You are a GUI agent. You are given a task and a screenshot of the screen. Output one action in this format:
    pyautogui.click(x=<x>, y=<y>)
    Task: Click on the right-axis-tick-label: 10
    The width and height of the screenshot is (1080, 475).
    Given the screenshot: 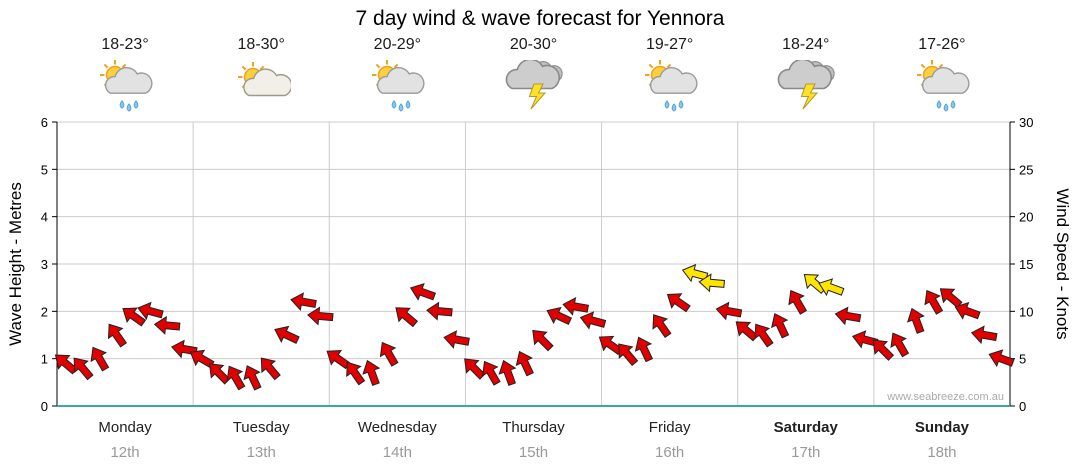 What is the action you would take?
    pyautogui.click(x=1026, y=311)
    